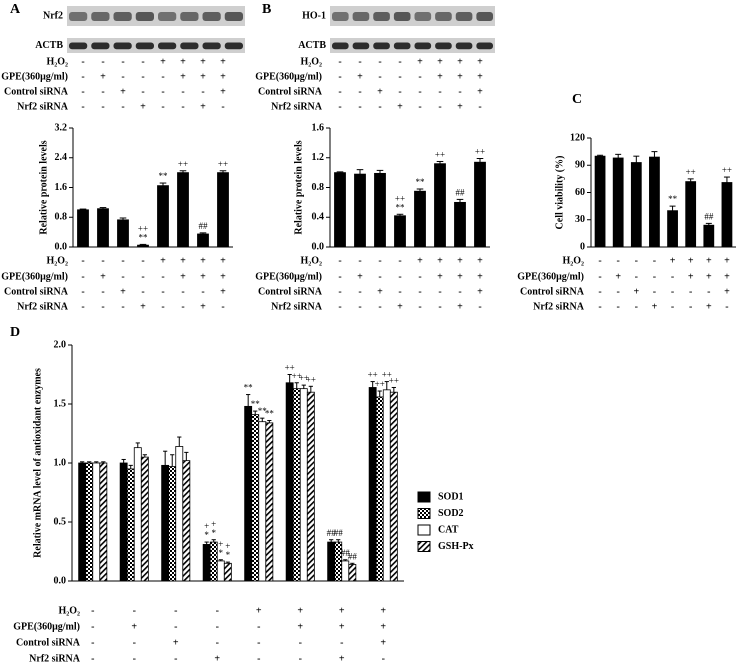 This screenshot has height=663, width=750. I want to click on y-tick-label: 30, so click(580, 219).